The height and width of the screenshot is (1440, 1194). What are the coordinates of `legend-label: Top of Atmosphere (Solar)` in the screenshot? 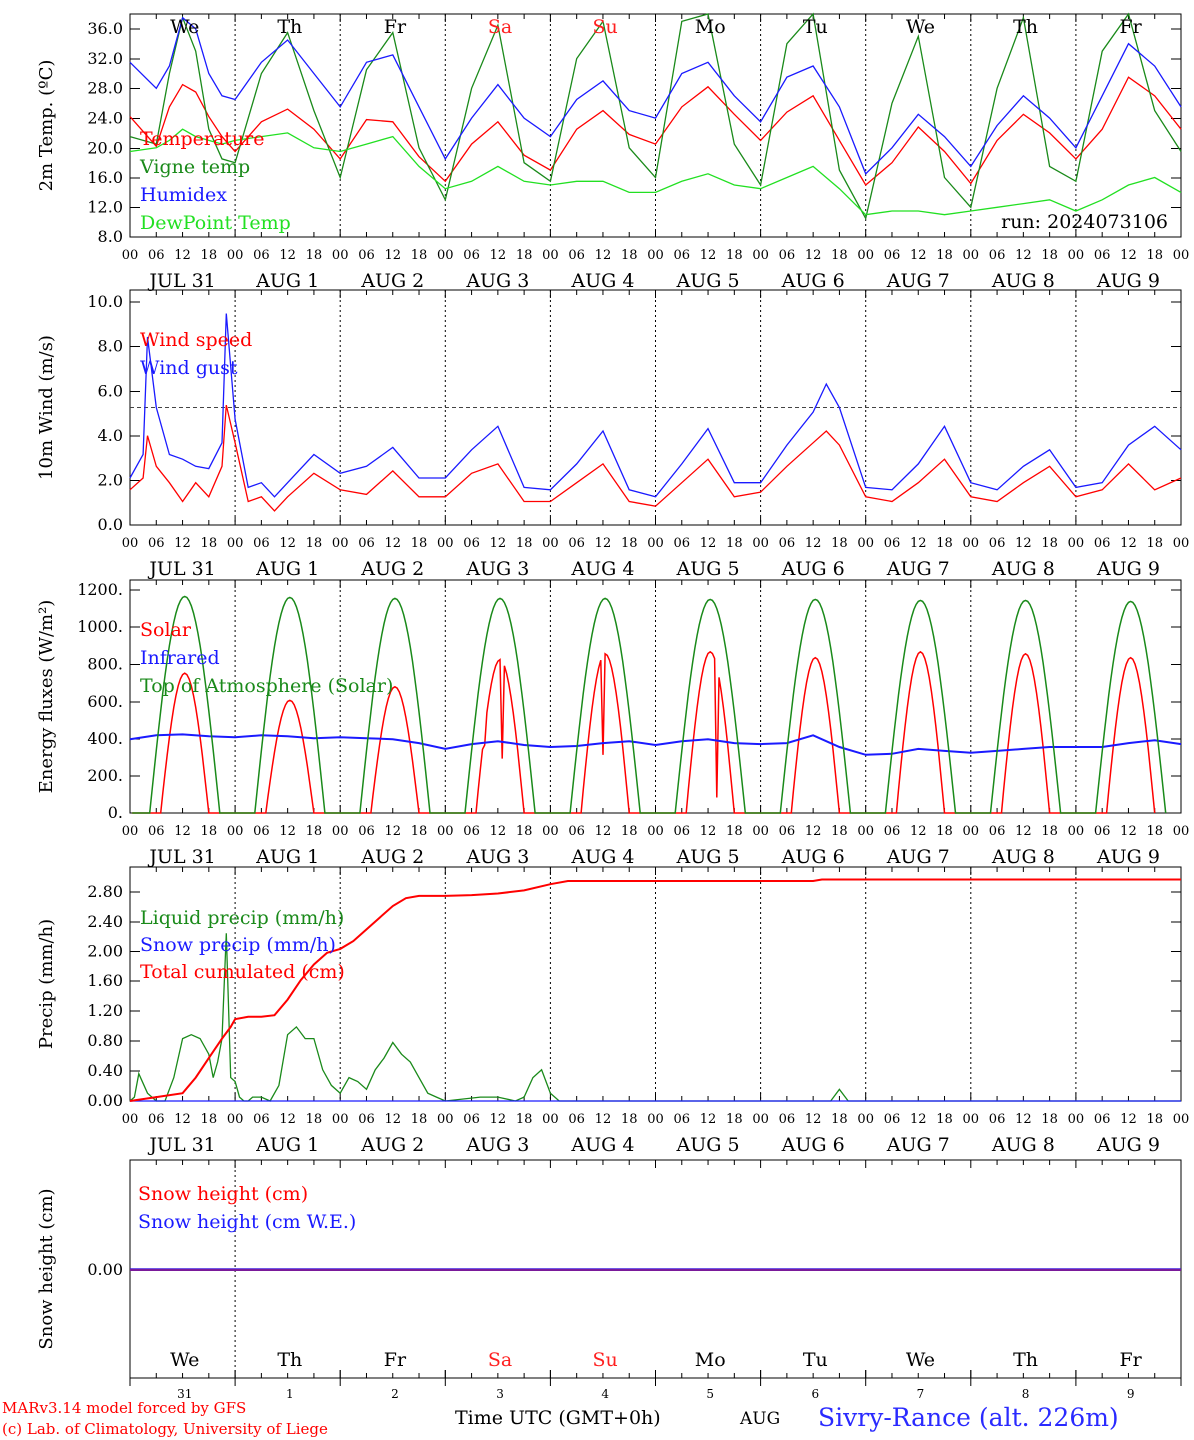 It's located at (266, 686).